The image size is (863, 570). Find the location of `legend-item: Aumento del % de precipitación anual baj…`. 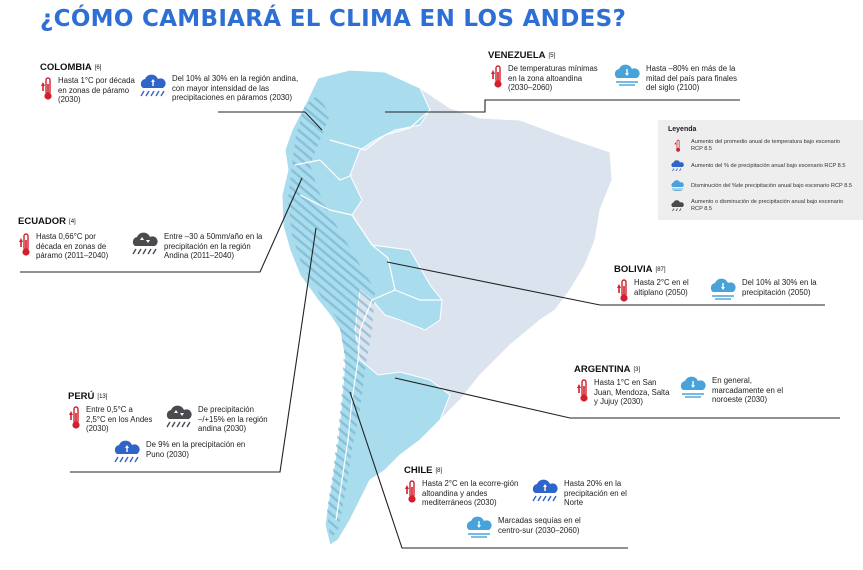

legend-item: Aumento del % de precipitación anual baj… is located at coordinates (760, 166).